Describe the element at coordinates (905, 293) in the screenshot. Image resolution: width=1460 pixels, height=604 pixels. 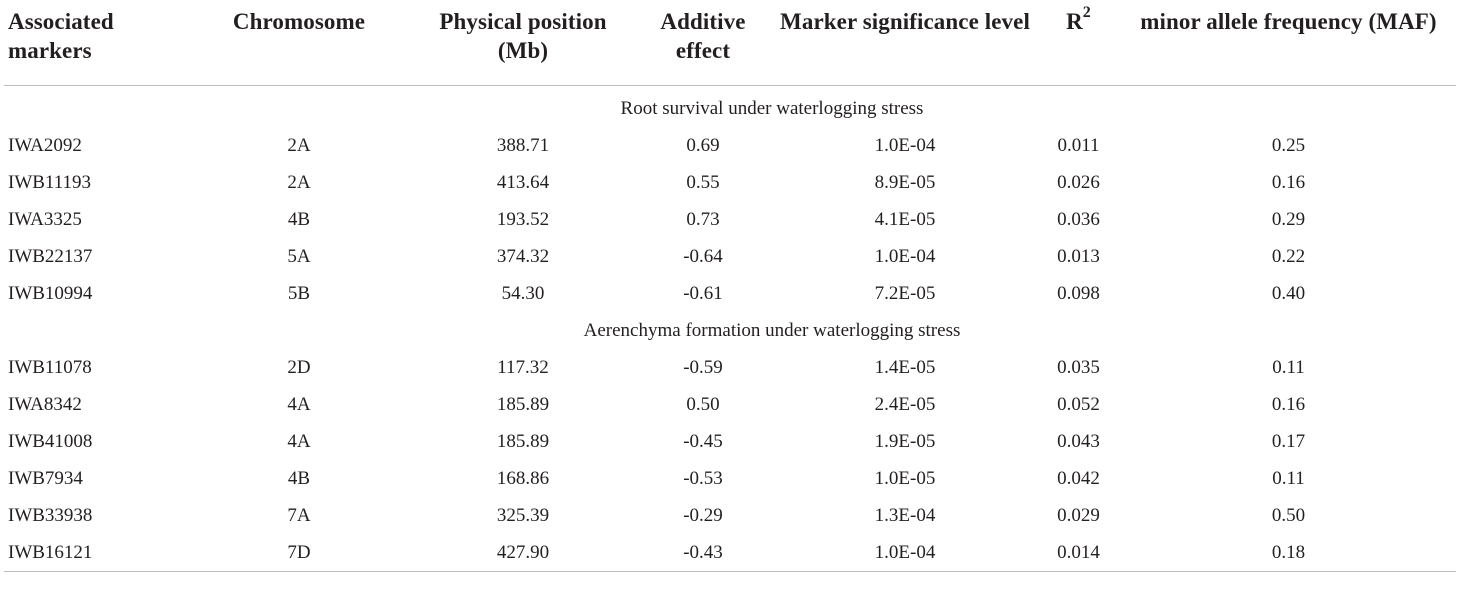
I see `cell-significance: 7.2E-05` at that location.